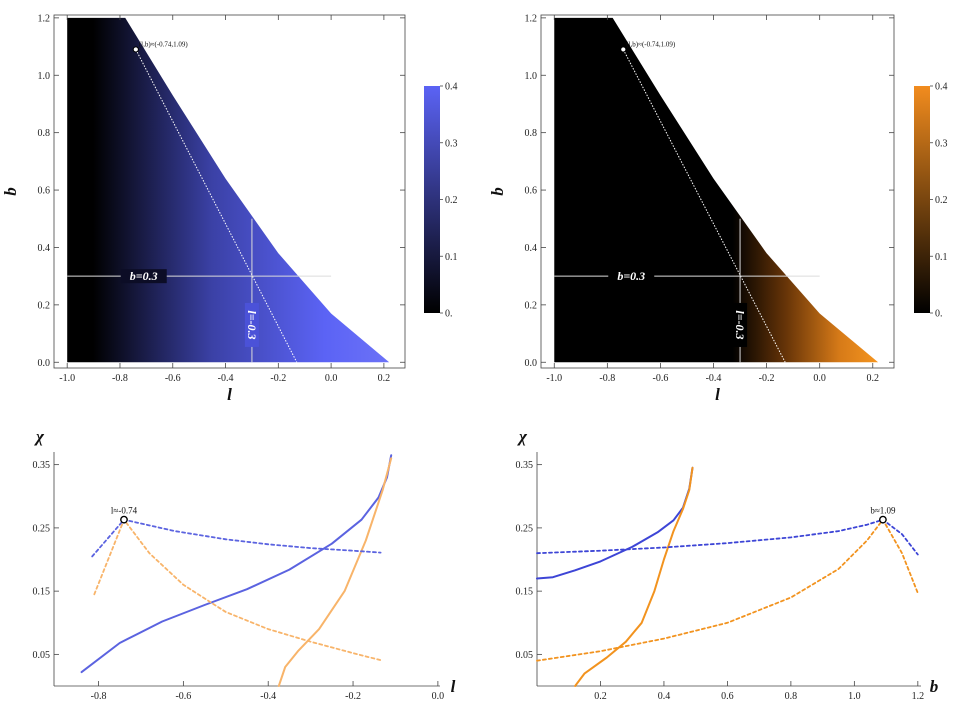 This screenshot has height=707, width=959. Describe the element at coordinates (759, 691) in the screenshot. I see `x-ticks: 0.2 0.4 0.6 0.8 1.0 1.2` at that location.